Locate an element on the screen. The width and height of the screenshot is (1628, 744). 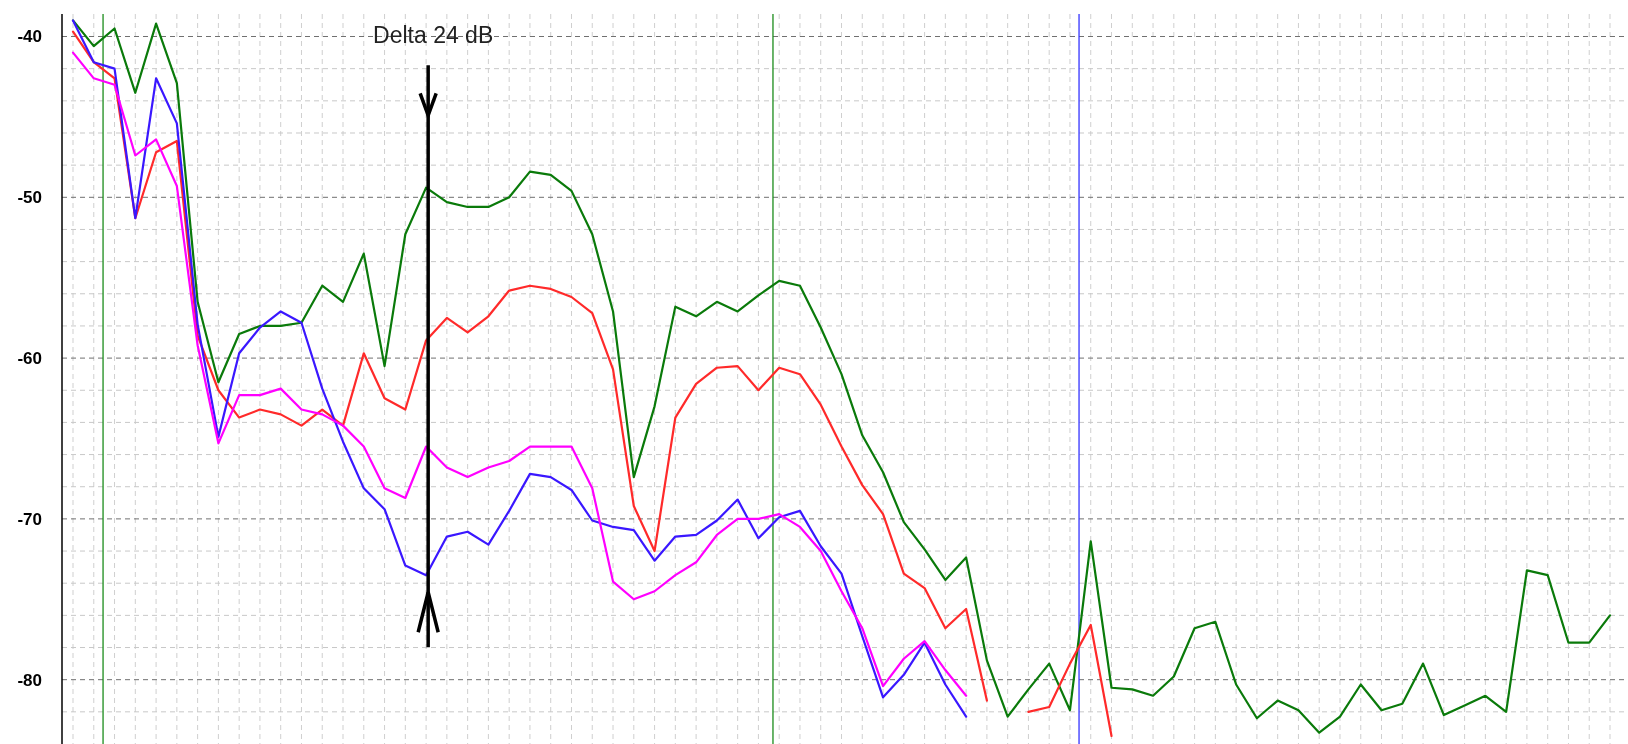
y-tick-label: -80 is located at coordinates (29, 680).